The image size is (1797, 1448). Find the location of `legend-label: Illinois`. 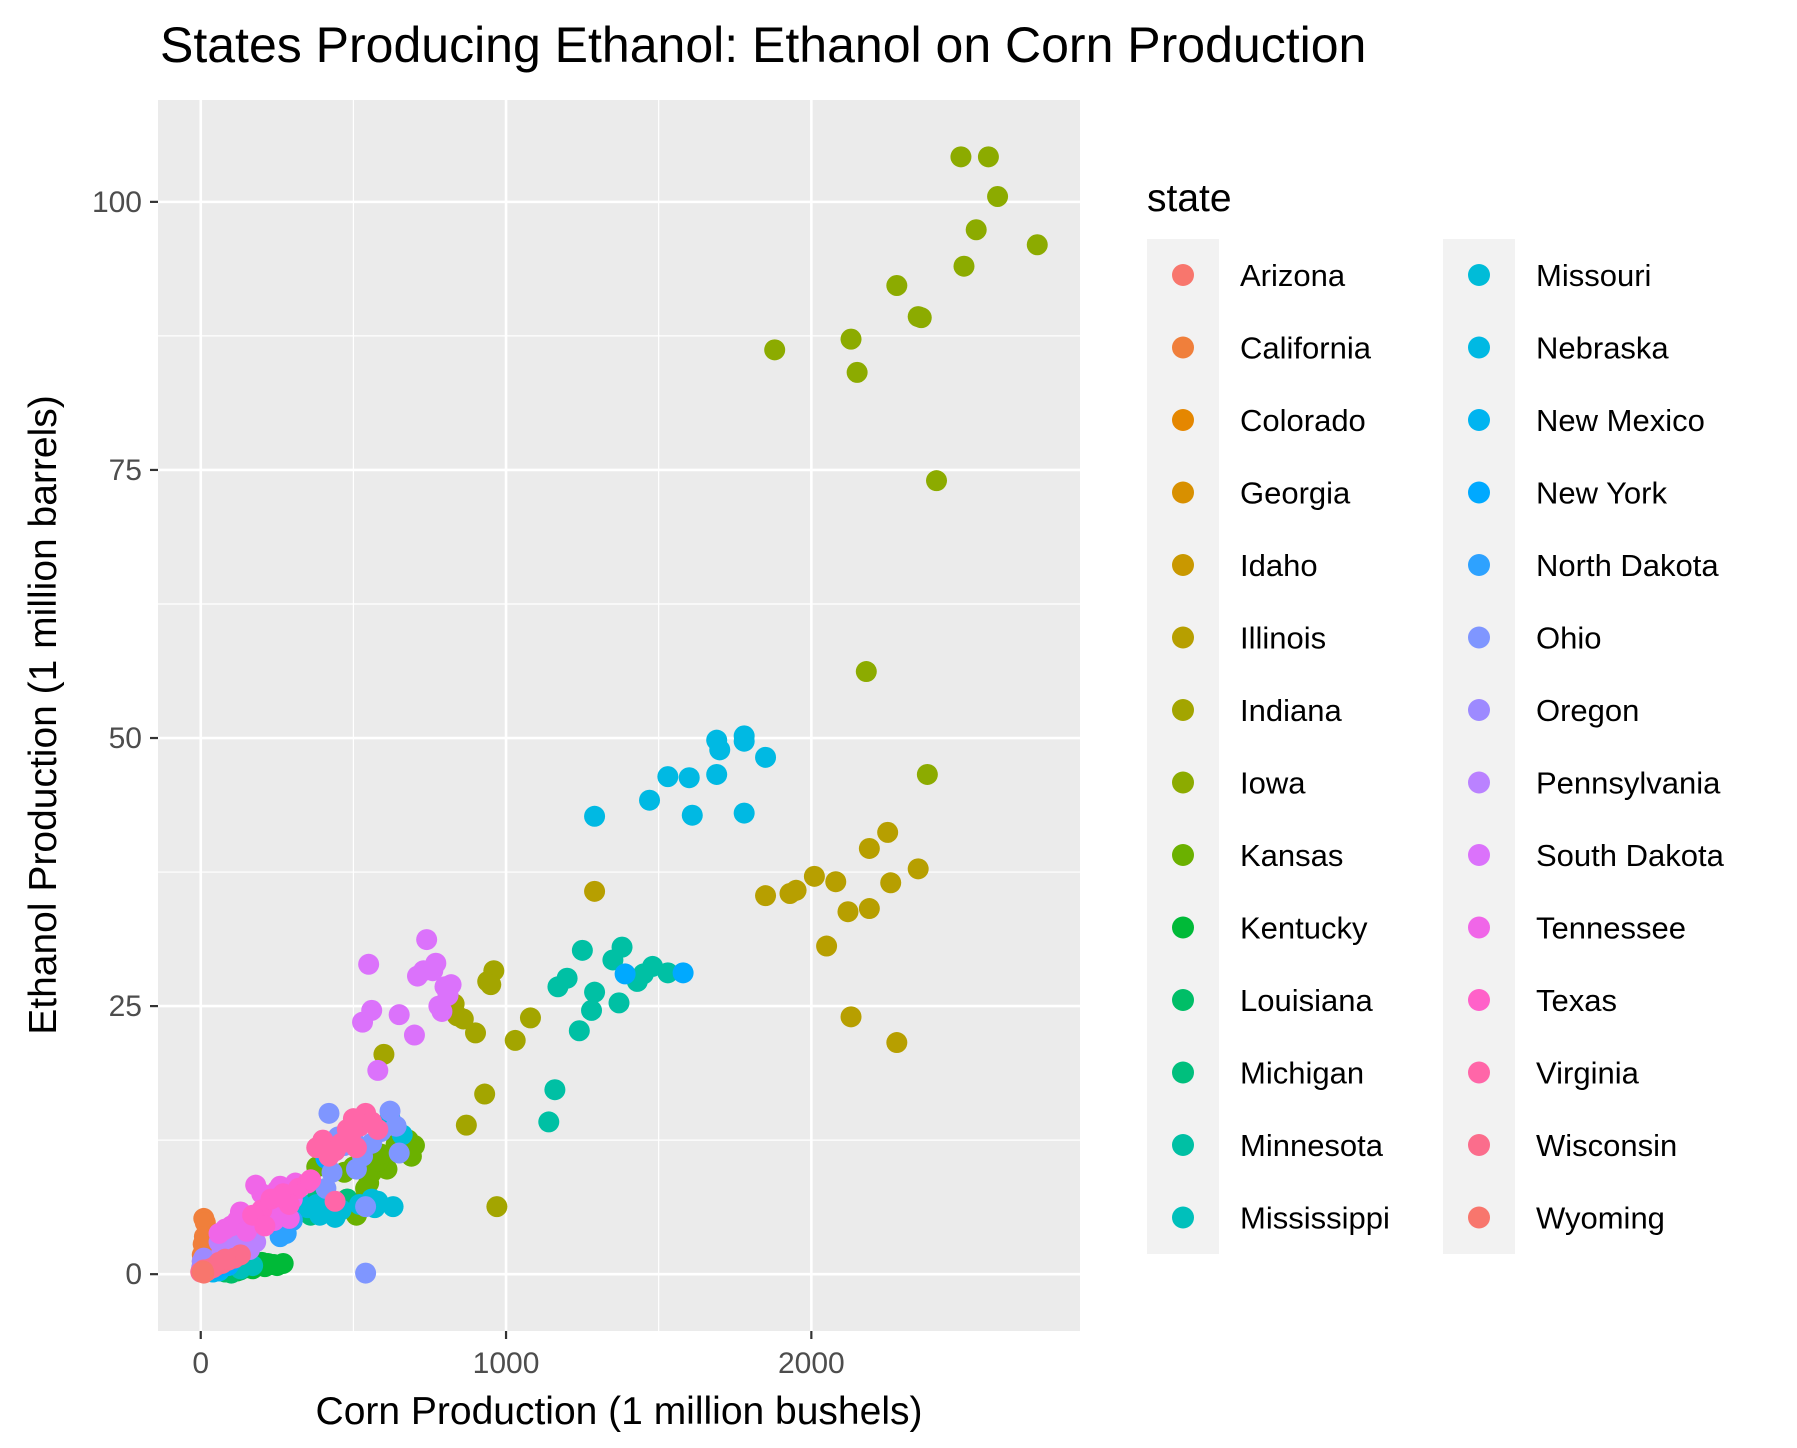

legend-label: Illinois is located at coordinates (1283, 638).